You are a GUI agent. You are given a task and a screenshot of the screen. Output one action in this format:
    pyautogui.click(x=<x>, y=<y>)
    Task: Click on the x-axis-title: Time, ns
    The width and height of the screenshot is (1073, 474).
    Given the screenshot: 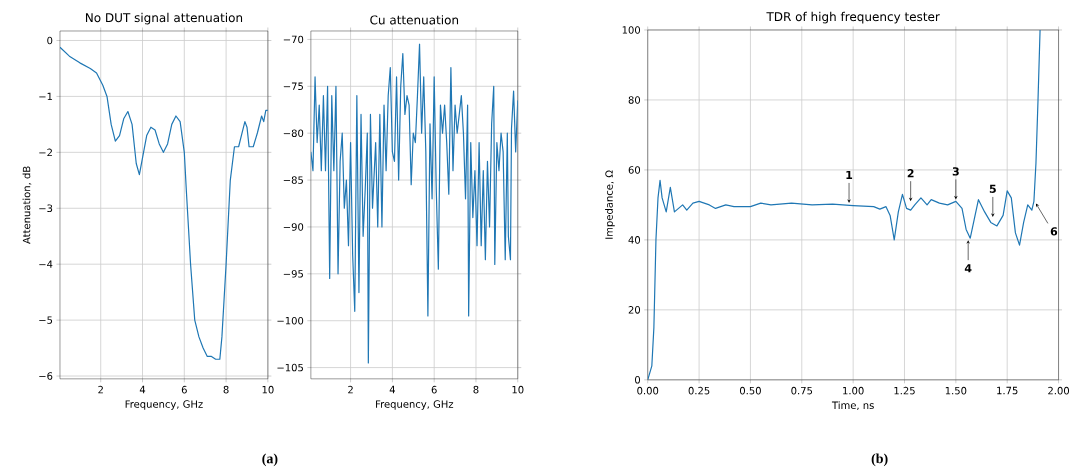 What is the action you would take?
    pyautogui.click(x=852, y=406)
    